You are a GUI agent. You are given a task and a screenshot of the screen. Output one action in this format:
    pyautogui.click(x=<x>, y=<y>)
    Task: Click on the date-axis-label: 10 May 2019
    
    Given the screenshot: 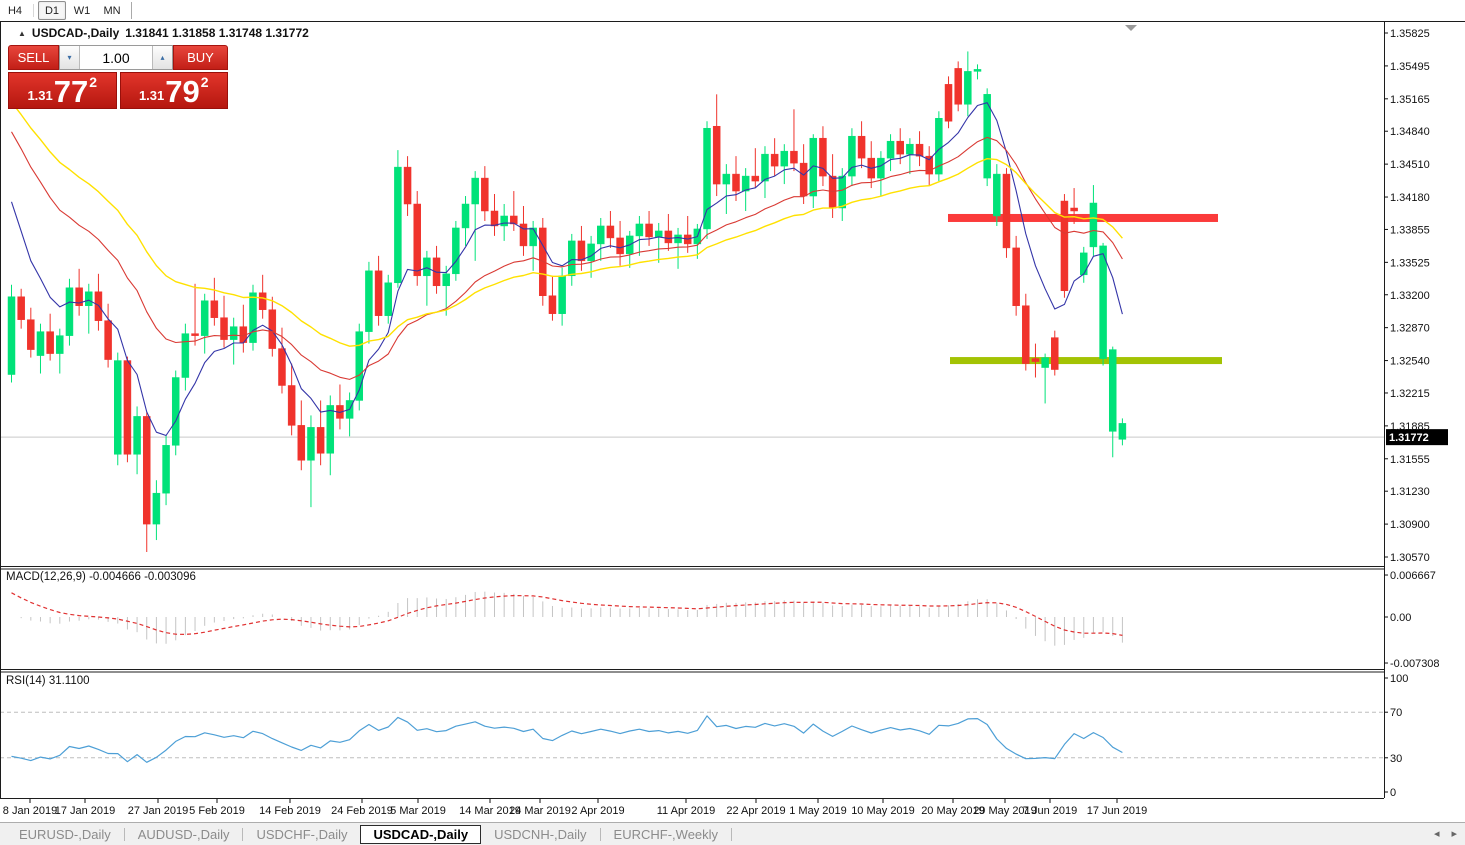 What is the action you would take?
    pyautogui.click(x=883, y=811)
    